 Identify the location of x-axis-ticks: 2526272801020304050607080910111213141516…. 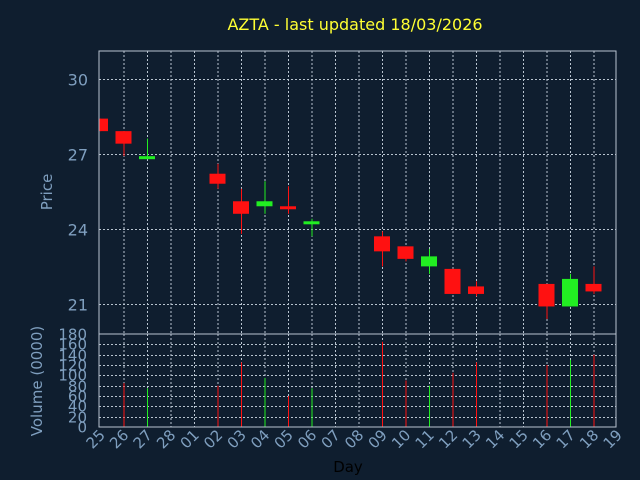
(354, 439).